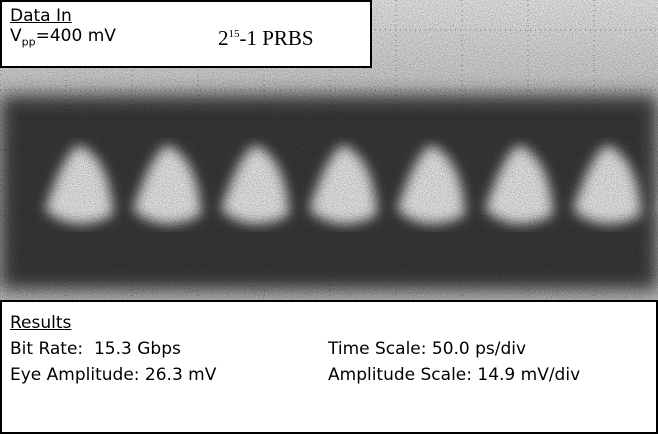  I want to click on results-title: Results, so click(41, 323).